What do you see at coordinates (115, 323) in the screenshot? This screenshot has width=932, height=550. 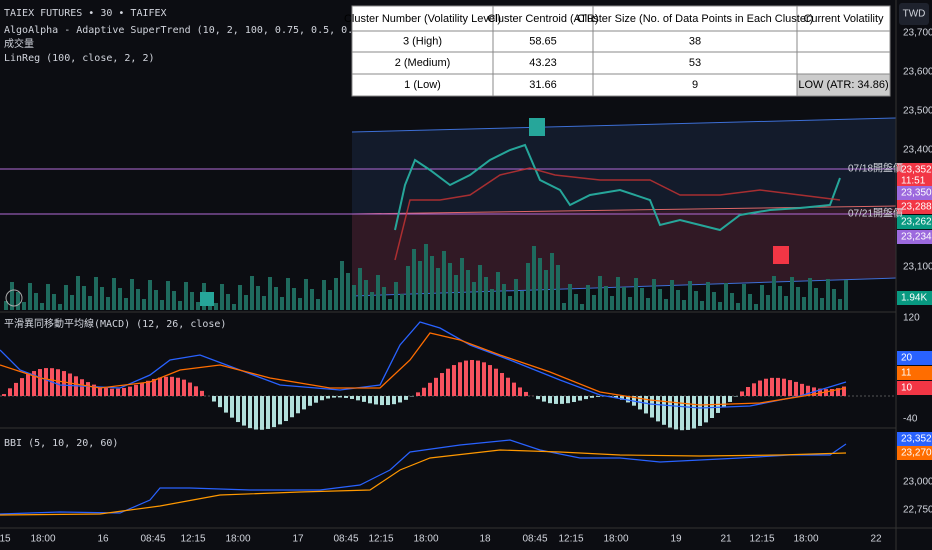 I see `pane-title: 平滑異同移動平均線(MACD) (12, 26, close)` at bounding box center [115, 323].